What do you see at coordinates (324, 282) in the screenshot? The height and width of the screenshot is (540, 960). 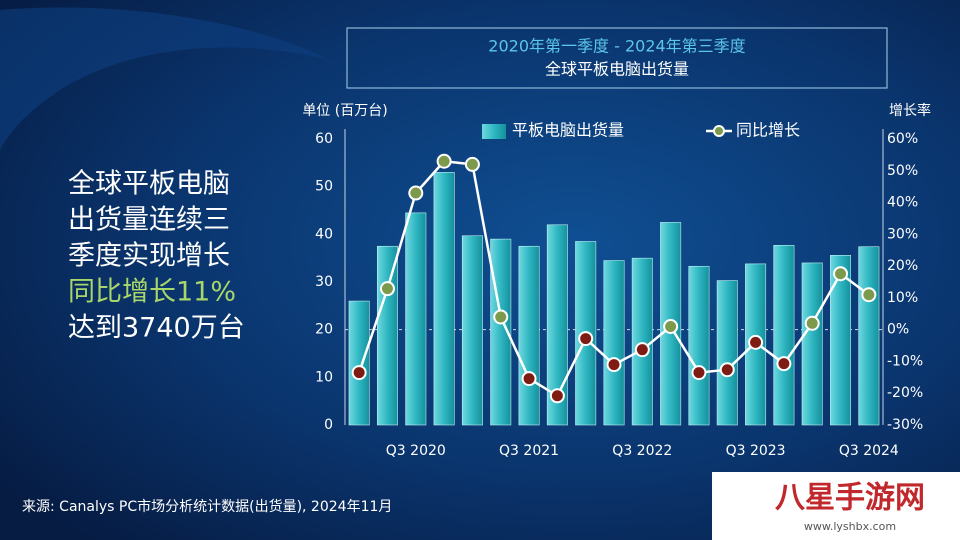 I see `y-tick-label: 30` at bounding box center [324, 282].